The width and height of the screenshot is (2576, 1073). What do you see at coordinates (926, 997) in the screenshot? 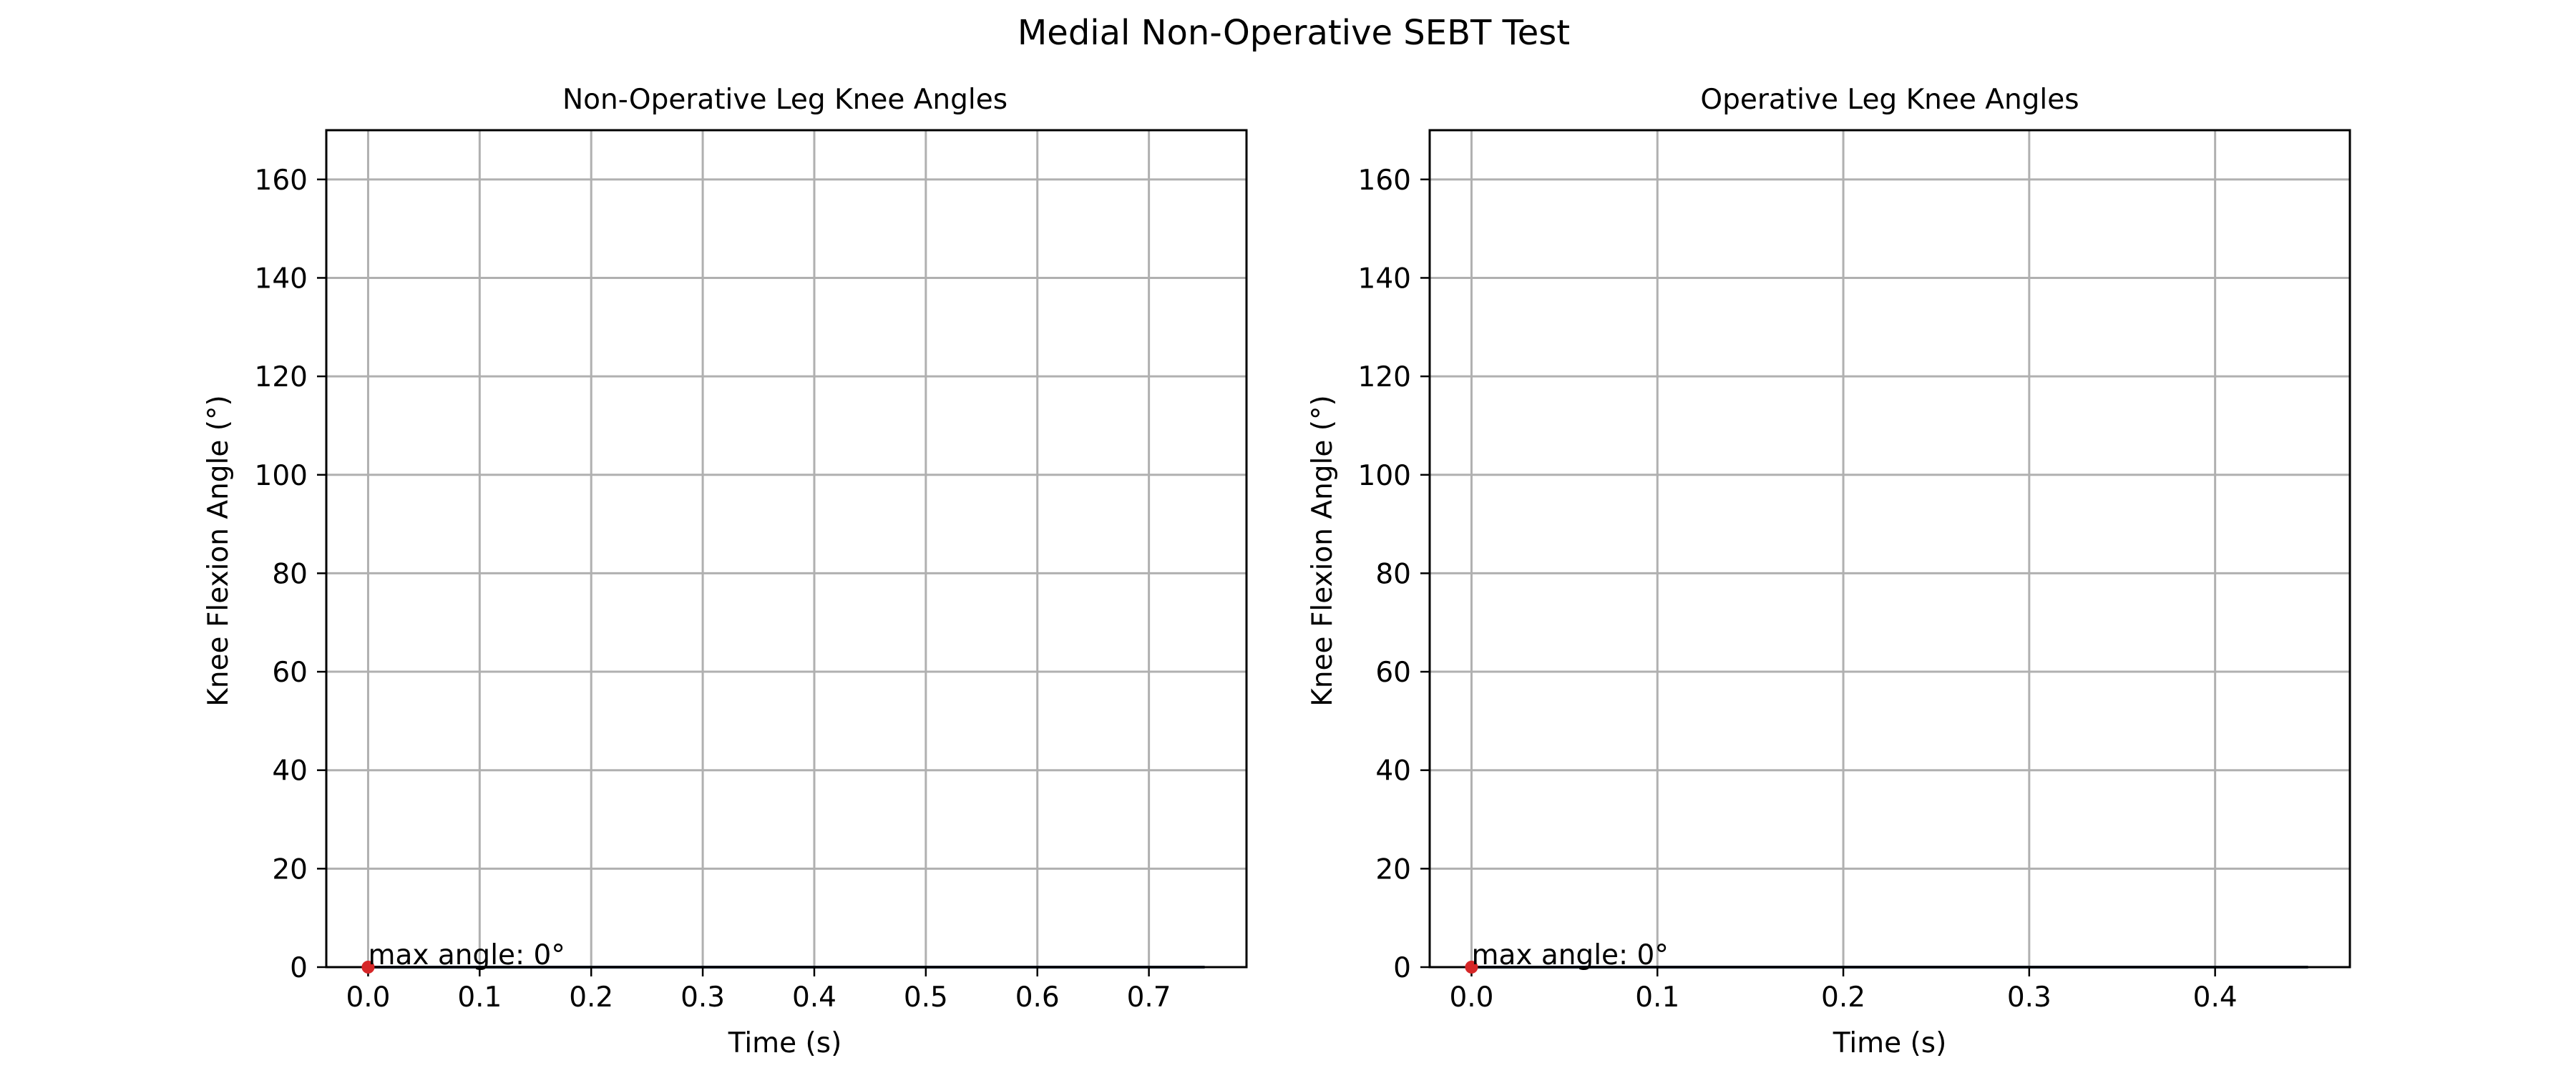
I see `x-tick-label: 0.5` at bounding box center [926, 997].